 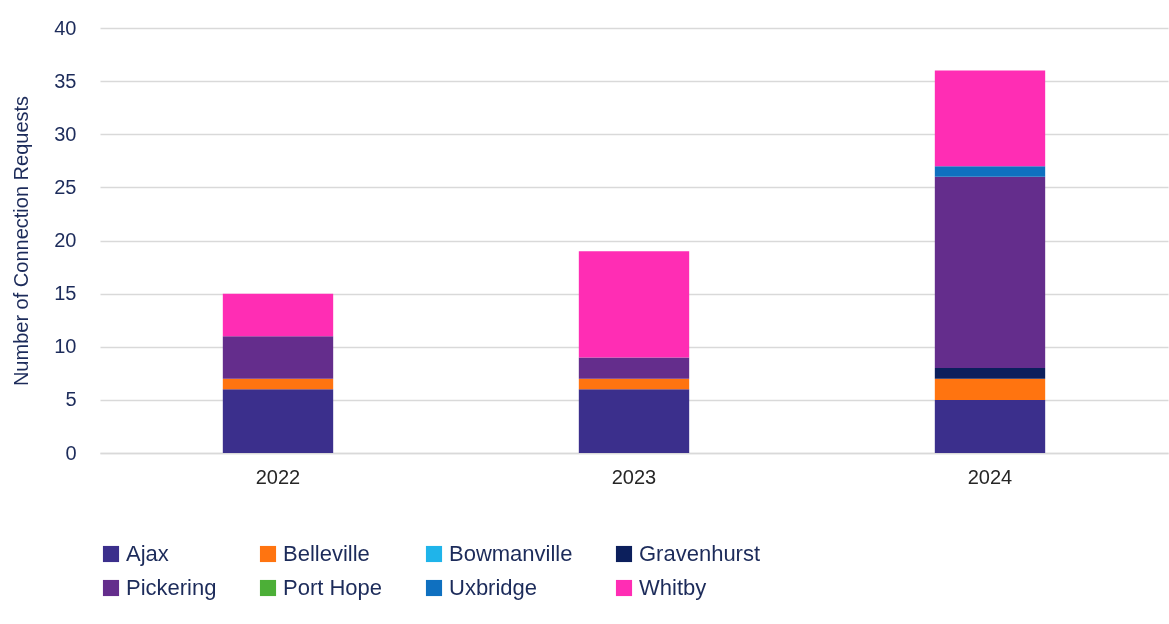 I want to click on y-tick-label: 40, so click(x=65, y=27).